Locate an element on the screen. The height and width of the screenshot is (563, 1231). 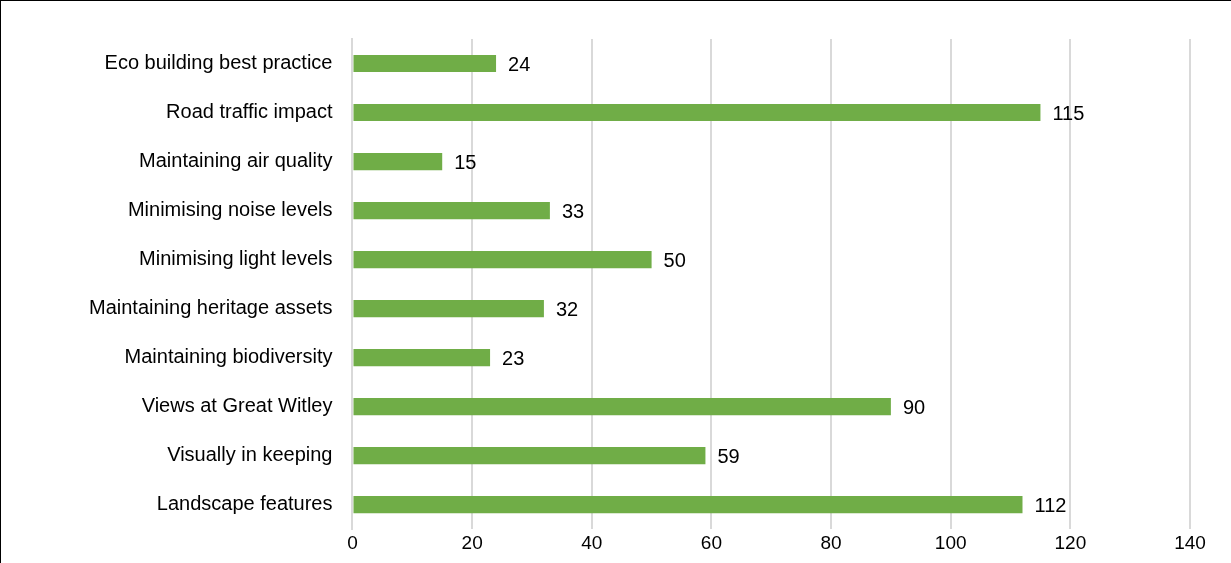
x-tick-label: 20 is located at coordinates (472, 542).